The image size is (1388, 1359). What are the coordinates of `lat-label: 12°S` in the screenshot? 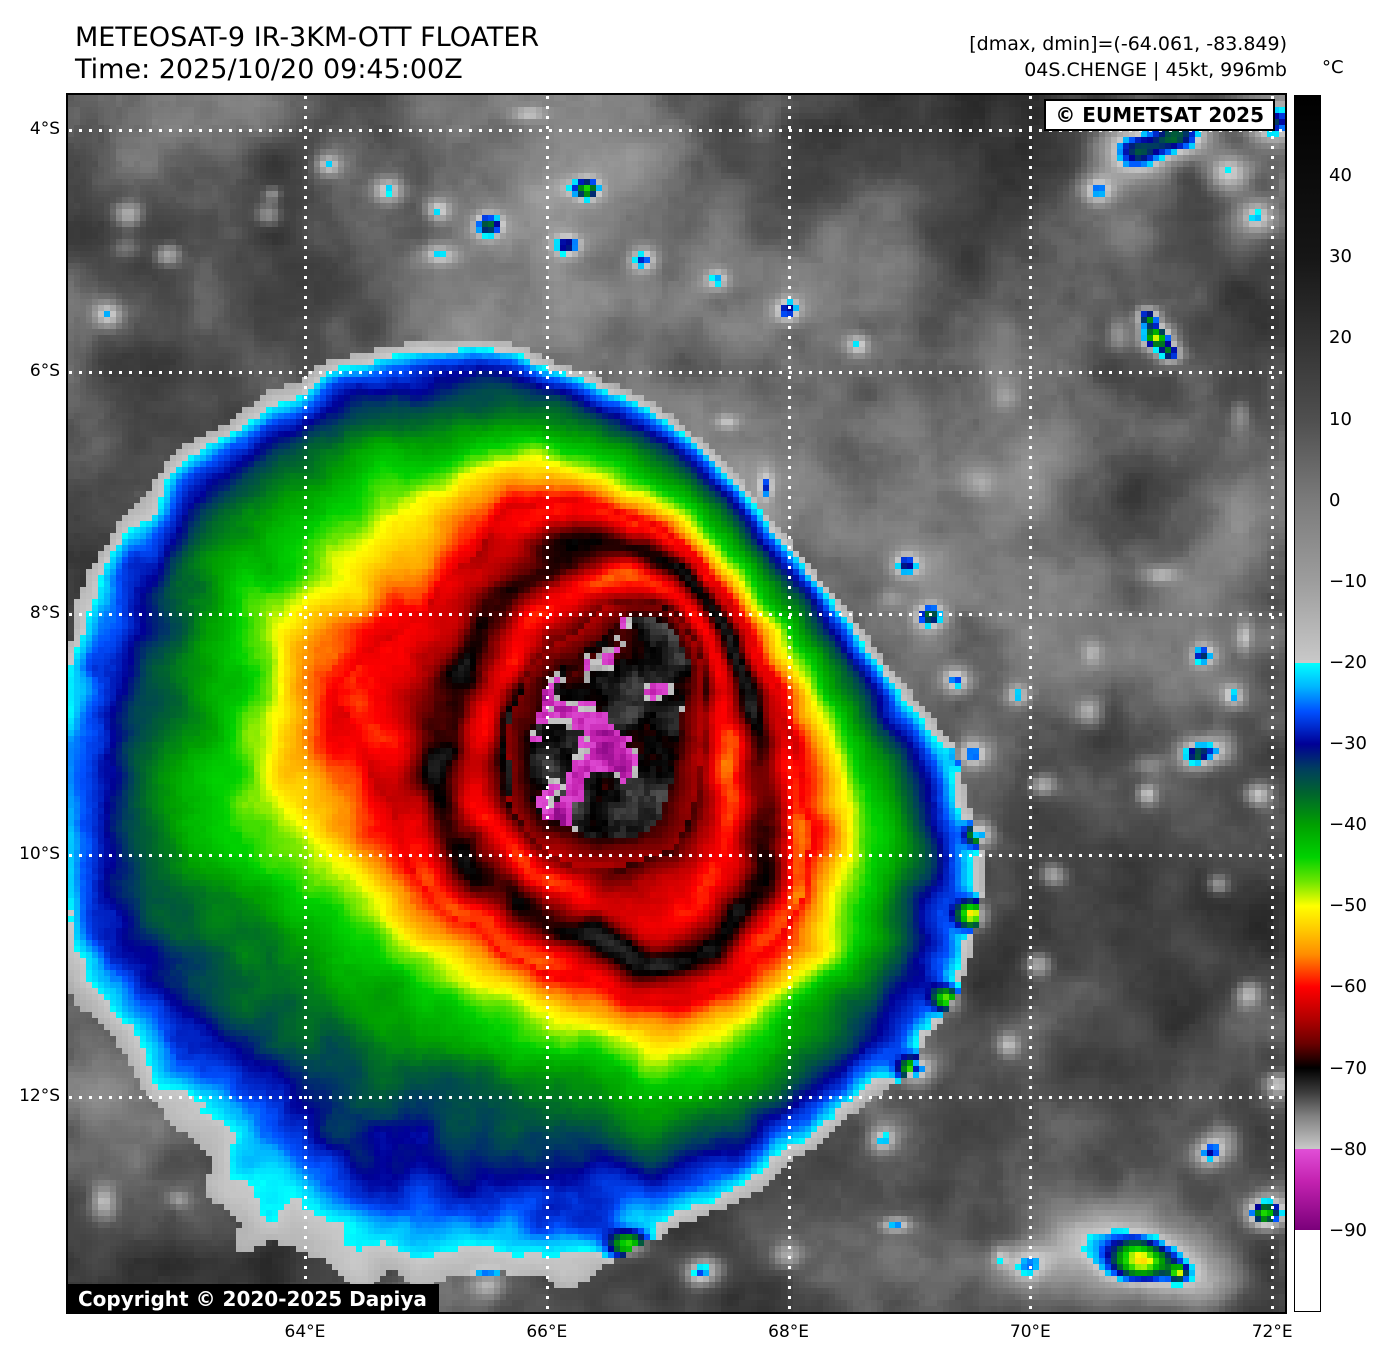 It's located at (39, 1096).